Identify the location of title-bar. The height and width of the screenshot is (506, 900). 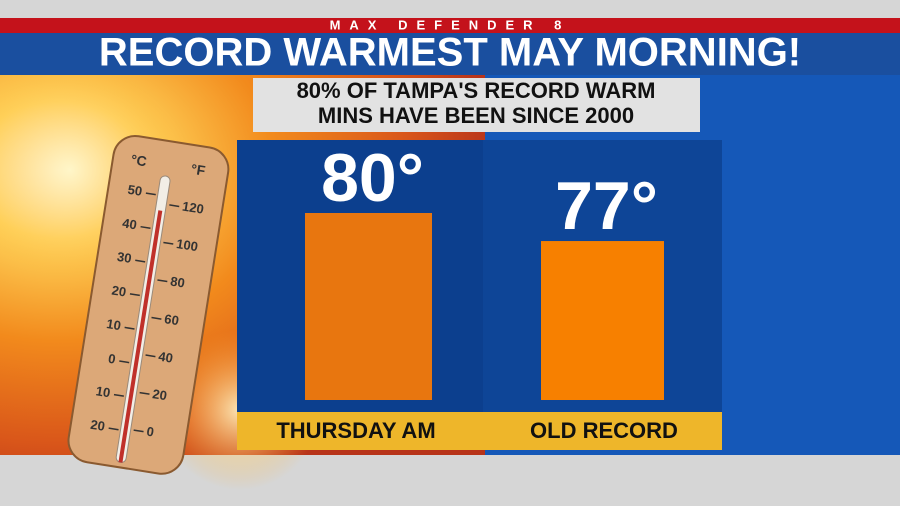
(450, 54).